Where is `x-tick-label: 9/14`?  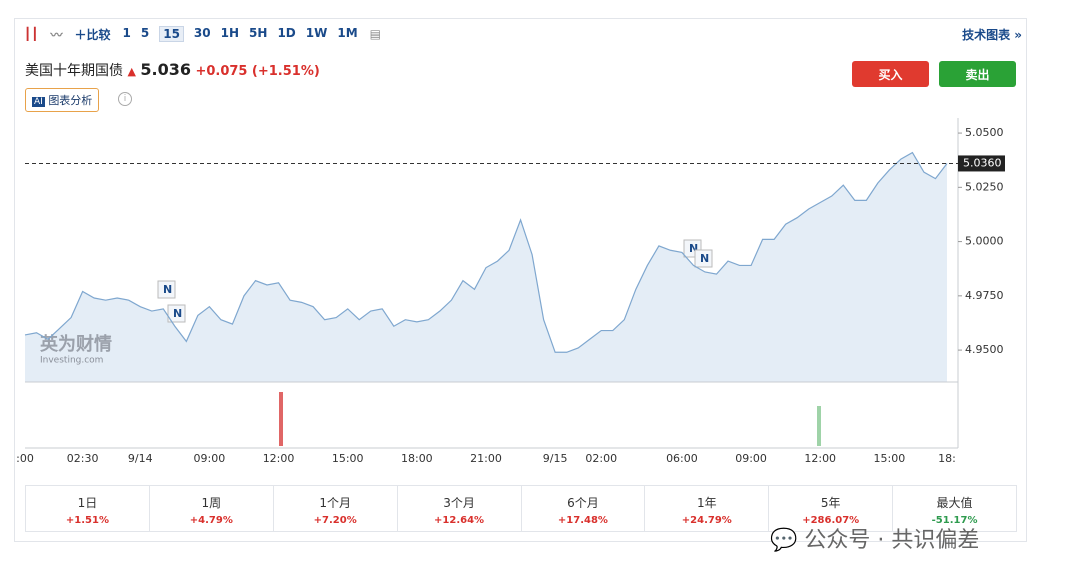
x-tick-label: 9/14 is located at coordinates (140, 458).